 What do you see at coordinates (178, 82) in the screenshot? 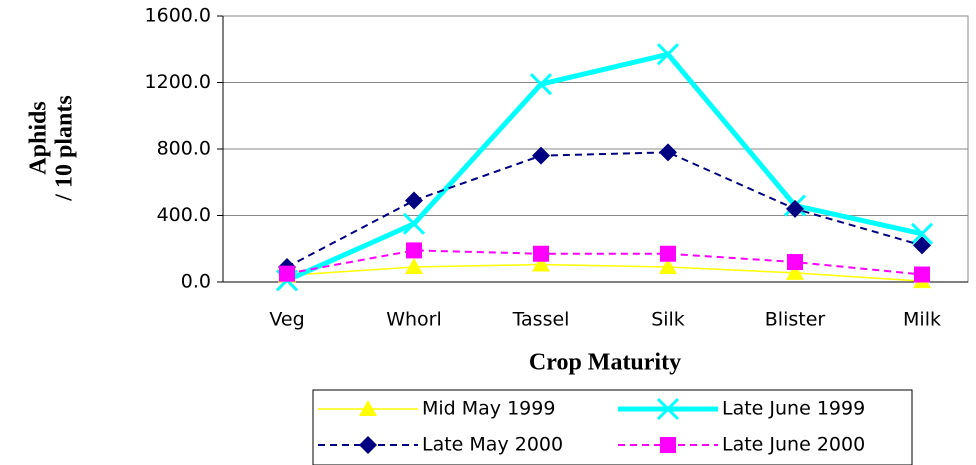
I see `y-tick-label: 1200.0` at bounding box center [178, 82].